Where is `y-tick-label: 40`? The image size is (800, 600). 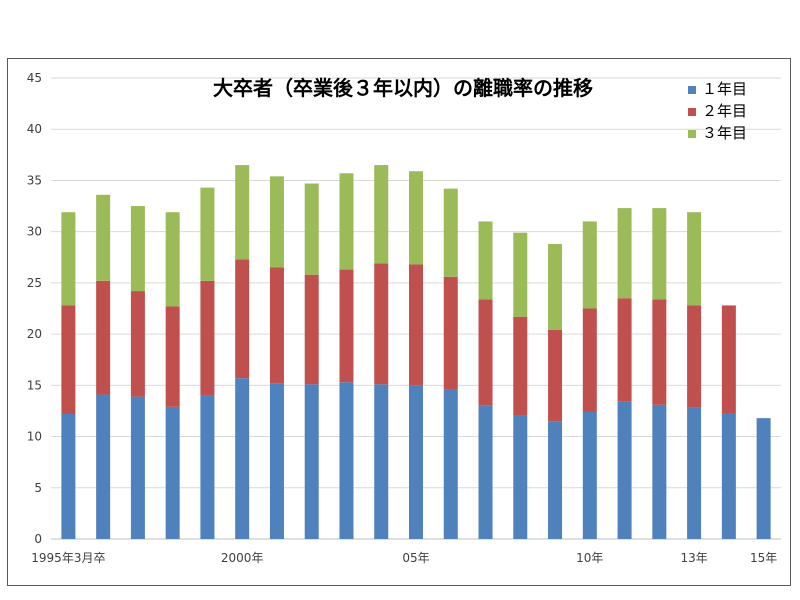 y-tick-label: 40 is located at coordinates (34, 129).